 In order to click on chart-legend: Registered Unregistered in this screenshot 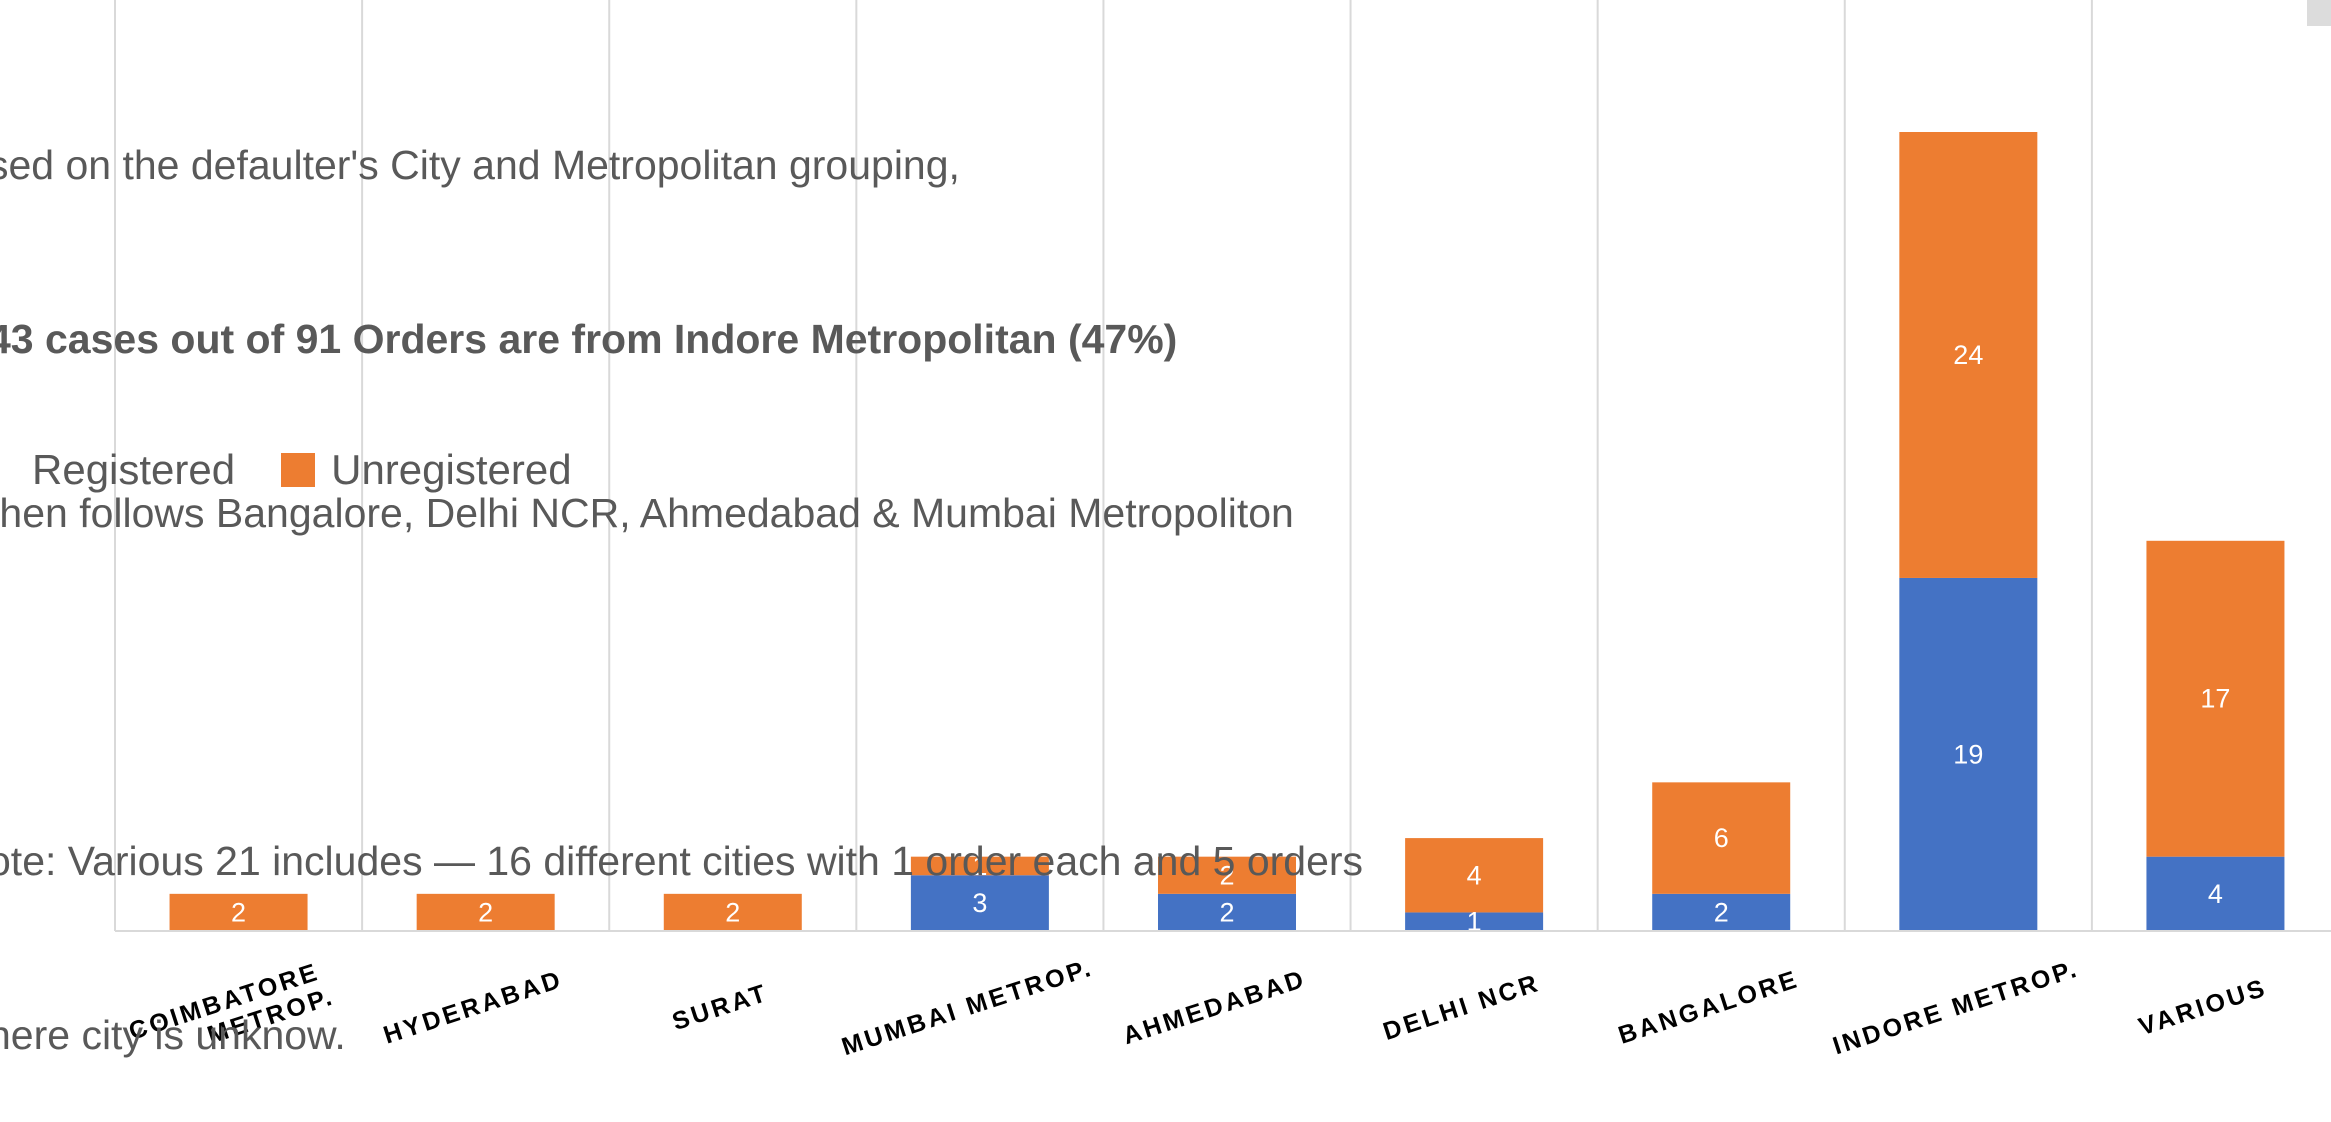, I will do `click(309, 470)`.